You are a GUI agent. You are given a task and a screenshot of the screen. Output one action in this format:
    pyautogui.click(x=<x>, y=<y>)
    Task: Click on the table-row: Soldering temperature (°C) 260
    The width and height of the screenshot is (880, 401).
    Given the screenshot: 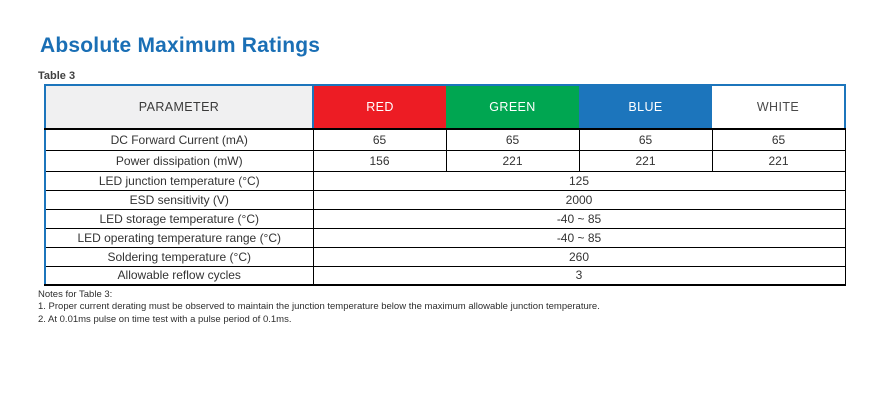 What is the action you would take?
    pyautogui.click(x=445, y=256)
    